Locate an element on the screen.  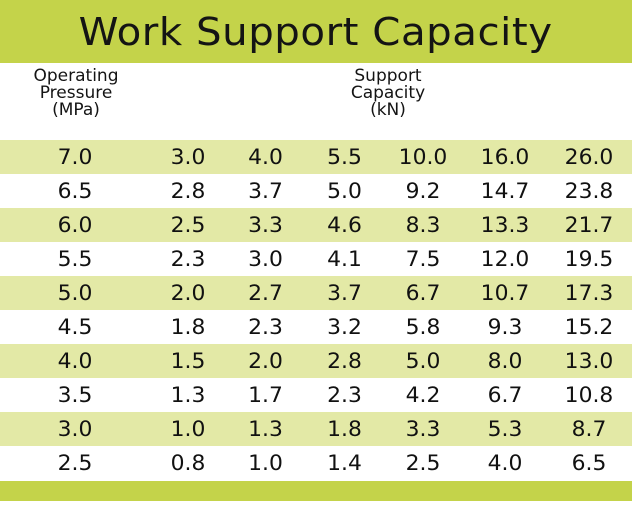
table-row: 5.5 2.3 3.0 4.1 7.5 12.0 19.5 is located at coordinates (316, 259).